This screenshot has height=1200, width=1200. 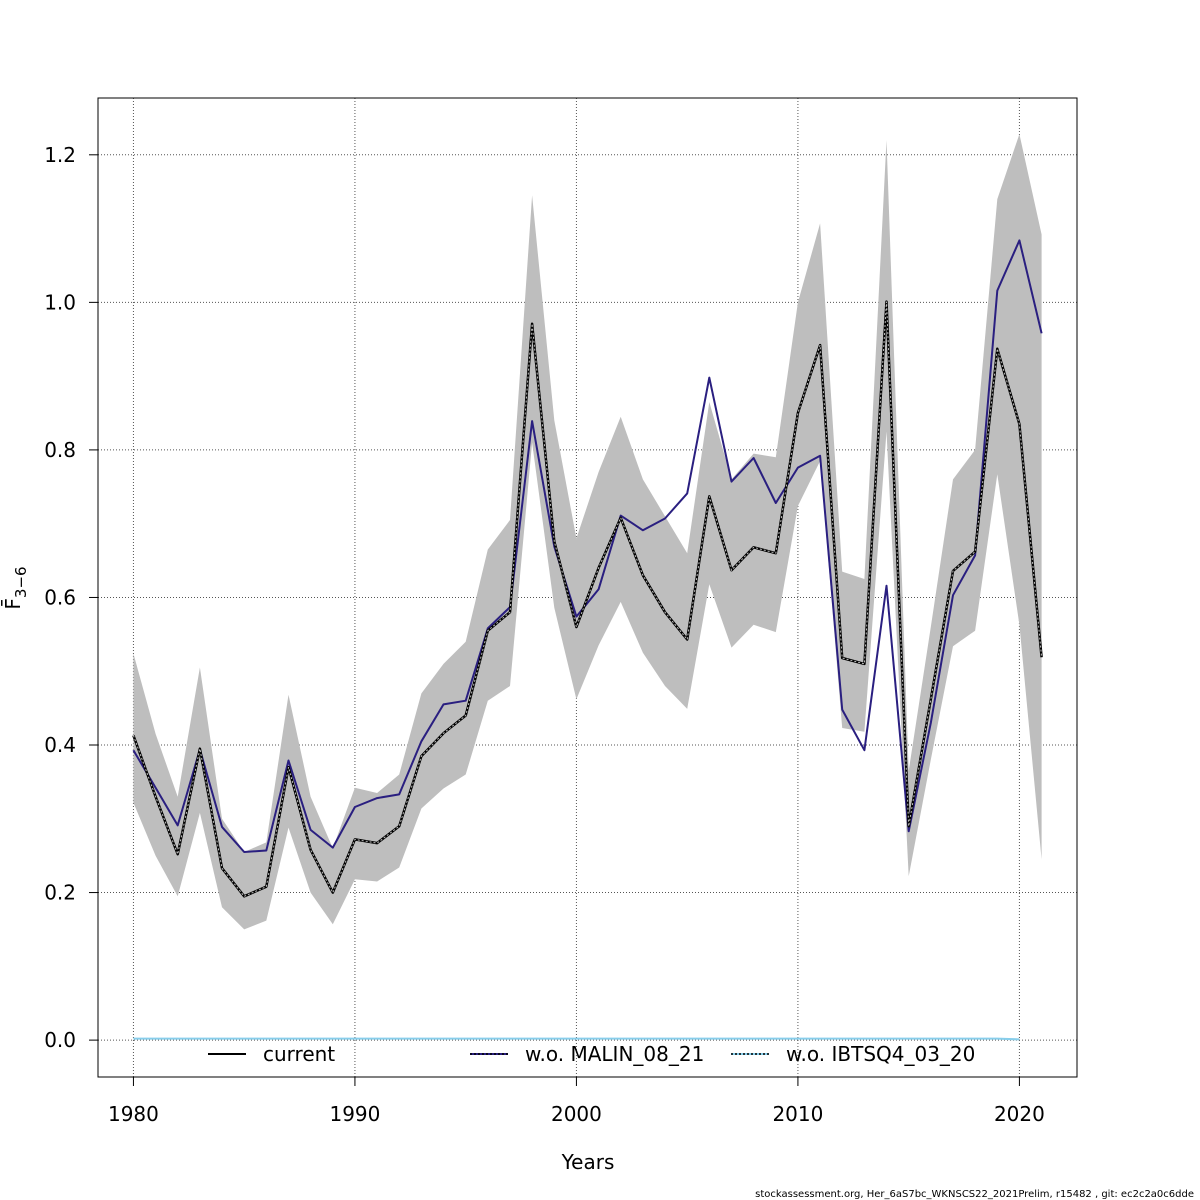 What do you see at coordinates (133, 1114) in the screenshot?
I see `x-tick-label: 1980` at bounding box center [133, 1114].